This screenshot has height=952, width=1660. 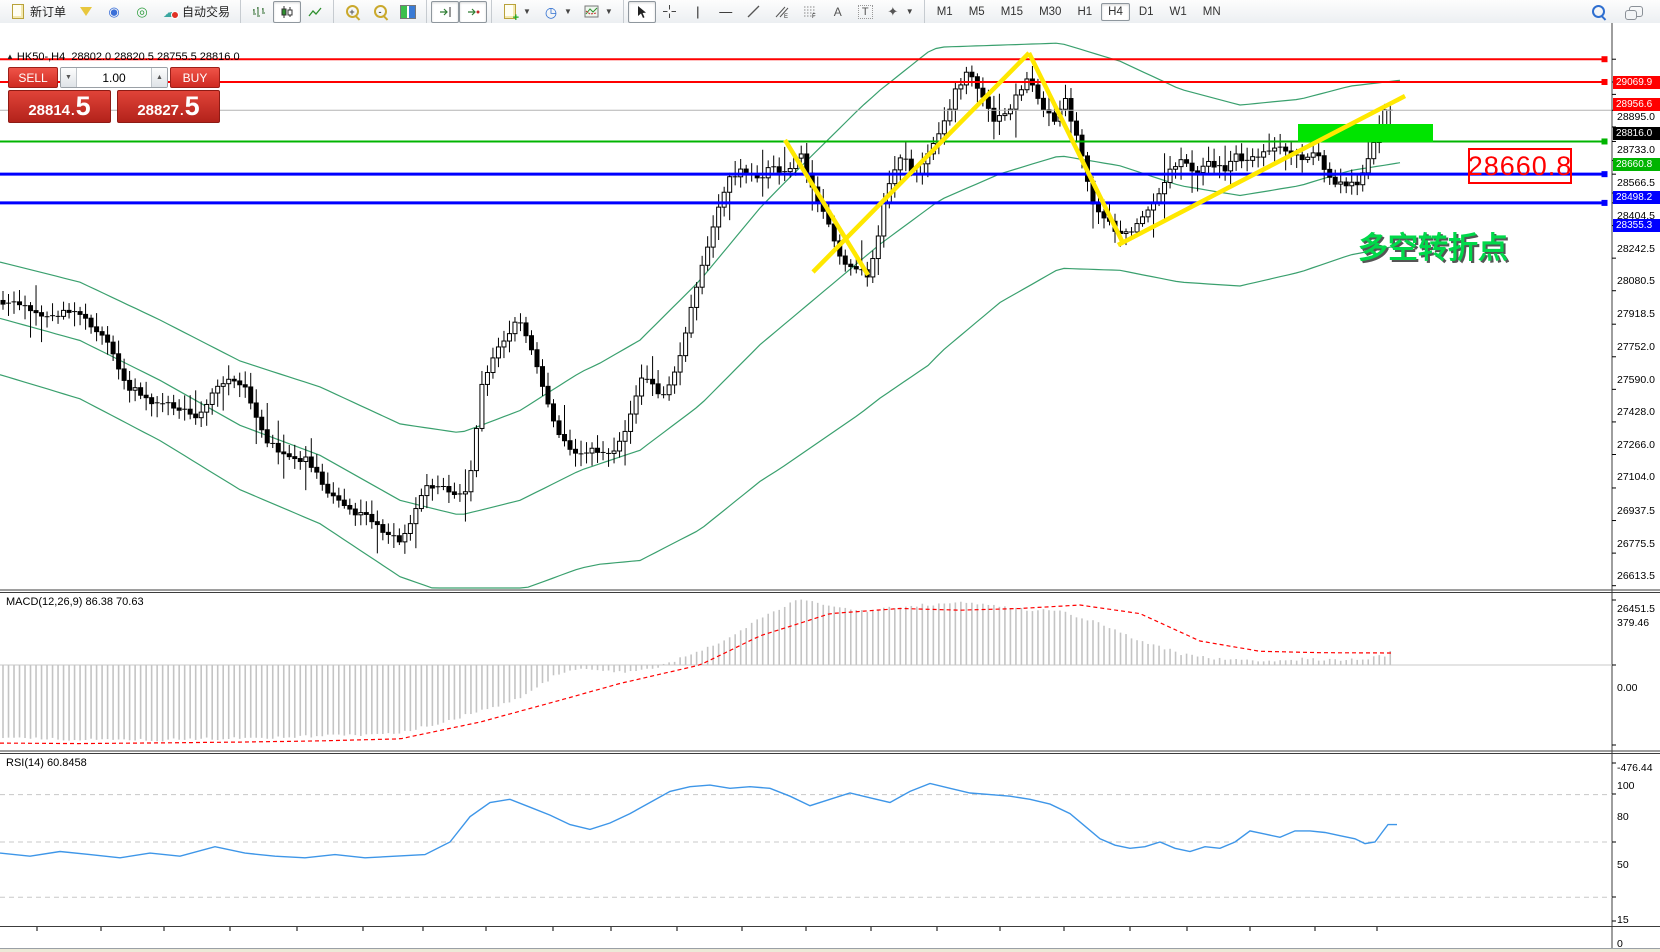 I want to click on new-order-icon, so click(x=18, y=12).